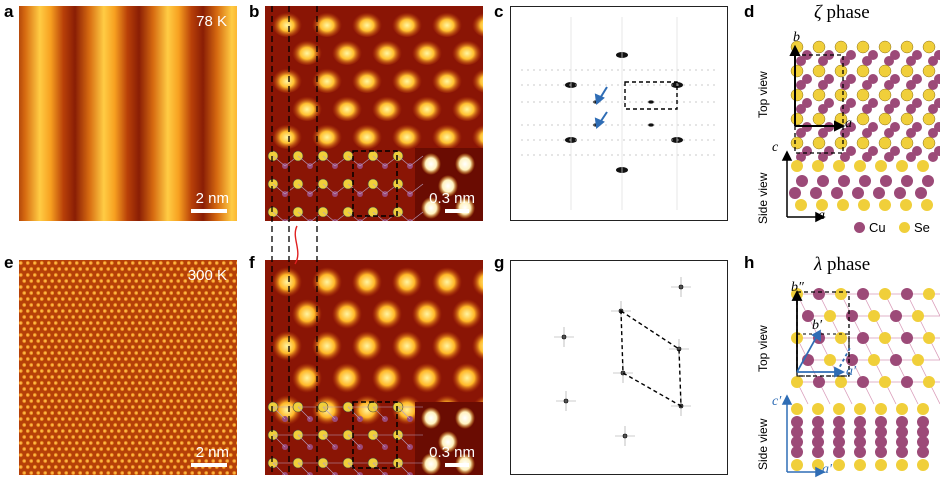 Image resolution: width=940 pixels, height=485 pixels. I want to click on stm-dot-lattice-e, so click(128, 367).